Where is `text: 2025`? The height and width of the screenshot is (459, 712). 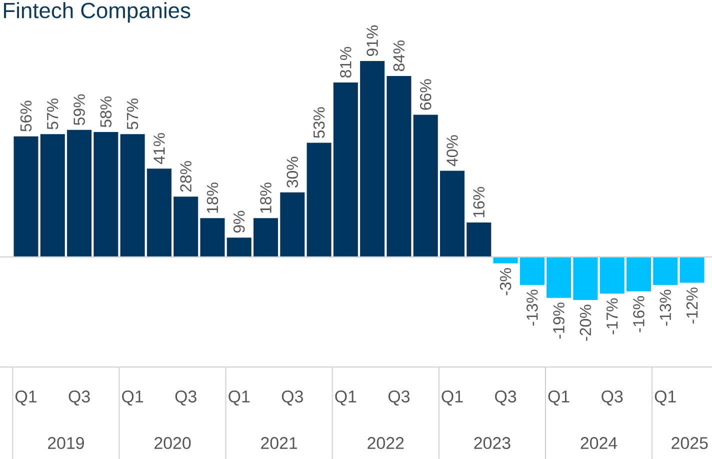
text: 2025 is located at coordinates (690, 443).